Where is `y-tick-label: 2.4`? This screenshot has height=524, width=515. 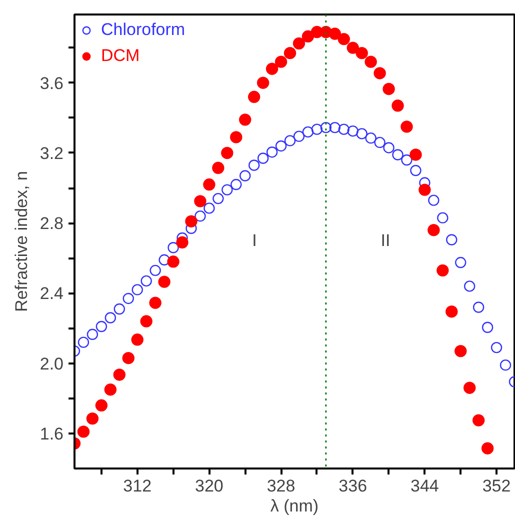
y-tick-label: 2.4 is located at coordinates (52, 294).